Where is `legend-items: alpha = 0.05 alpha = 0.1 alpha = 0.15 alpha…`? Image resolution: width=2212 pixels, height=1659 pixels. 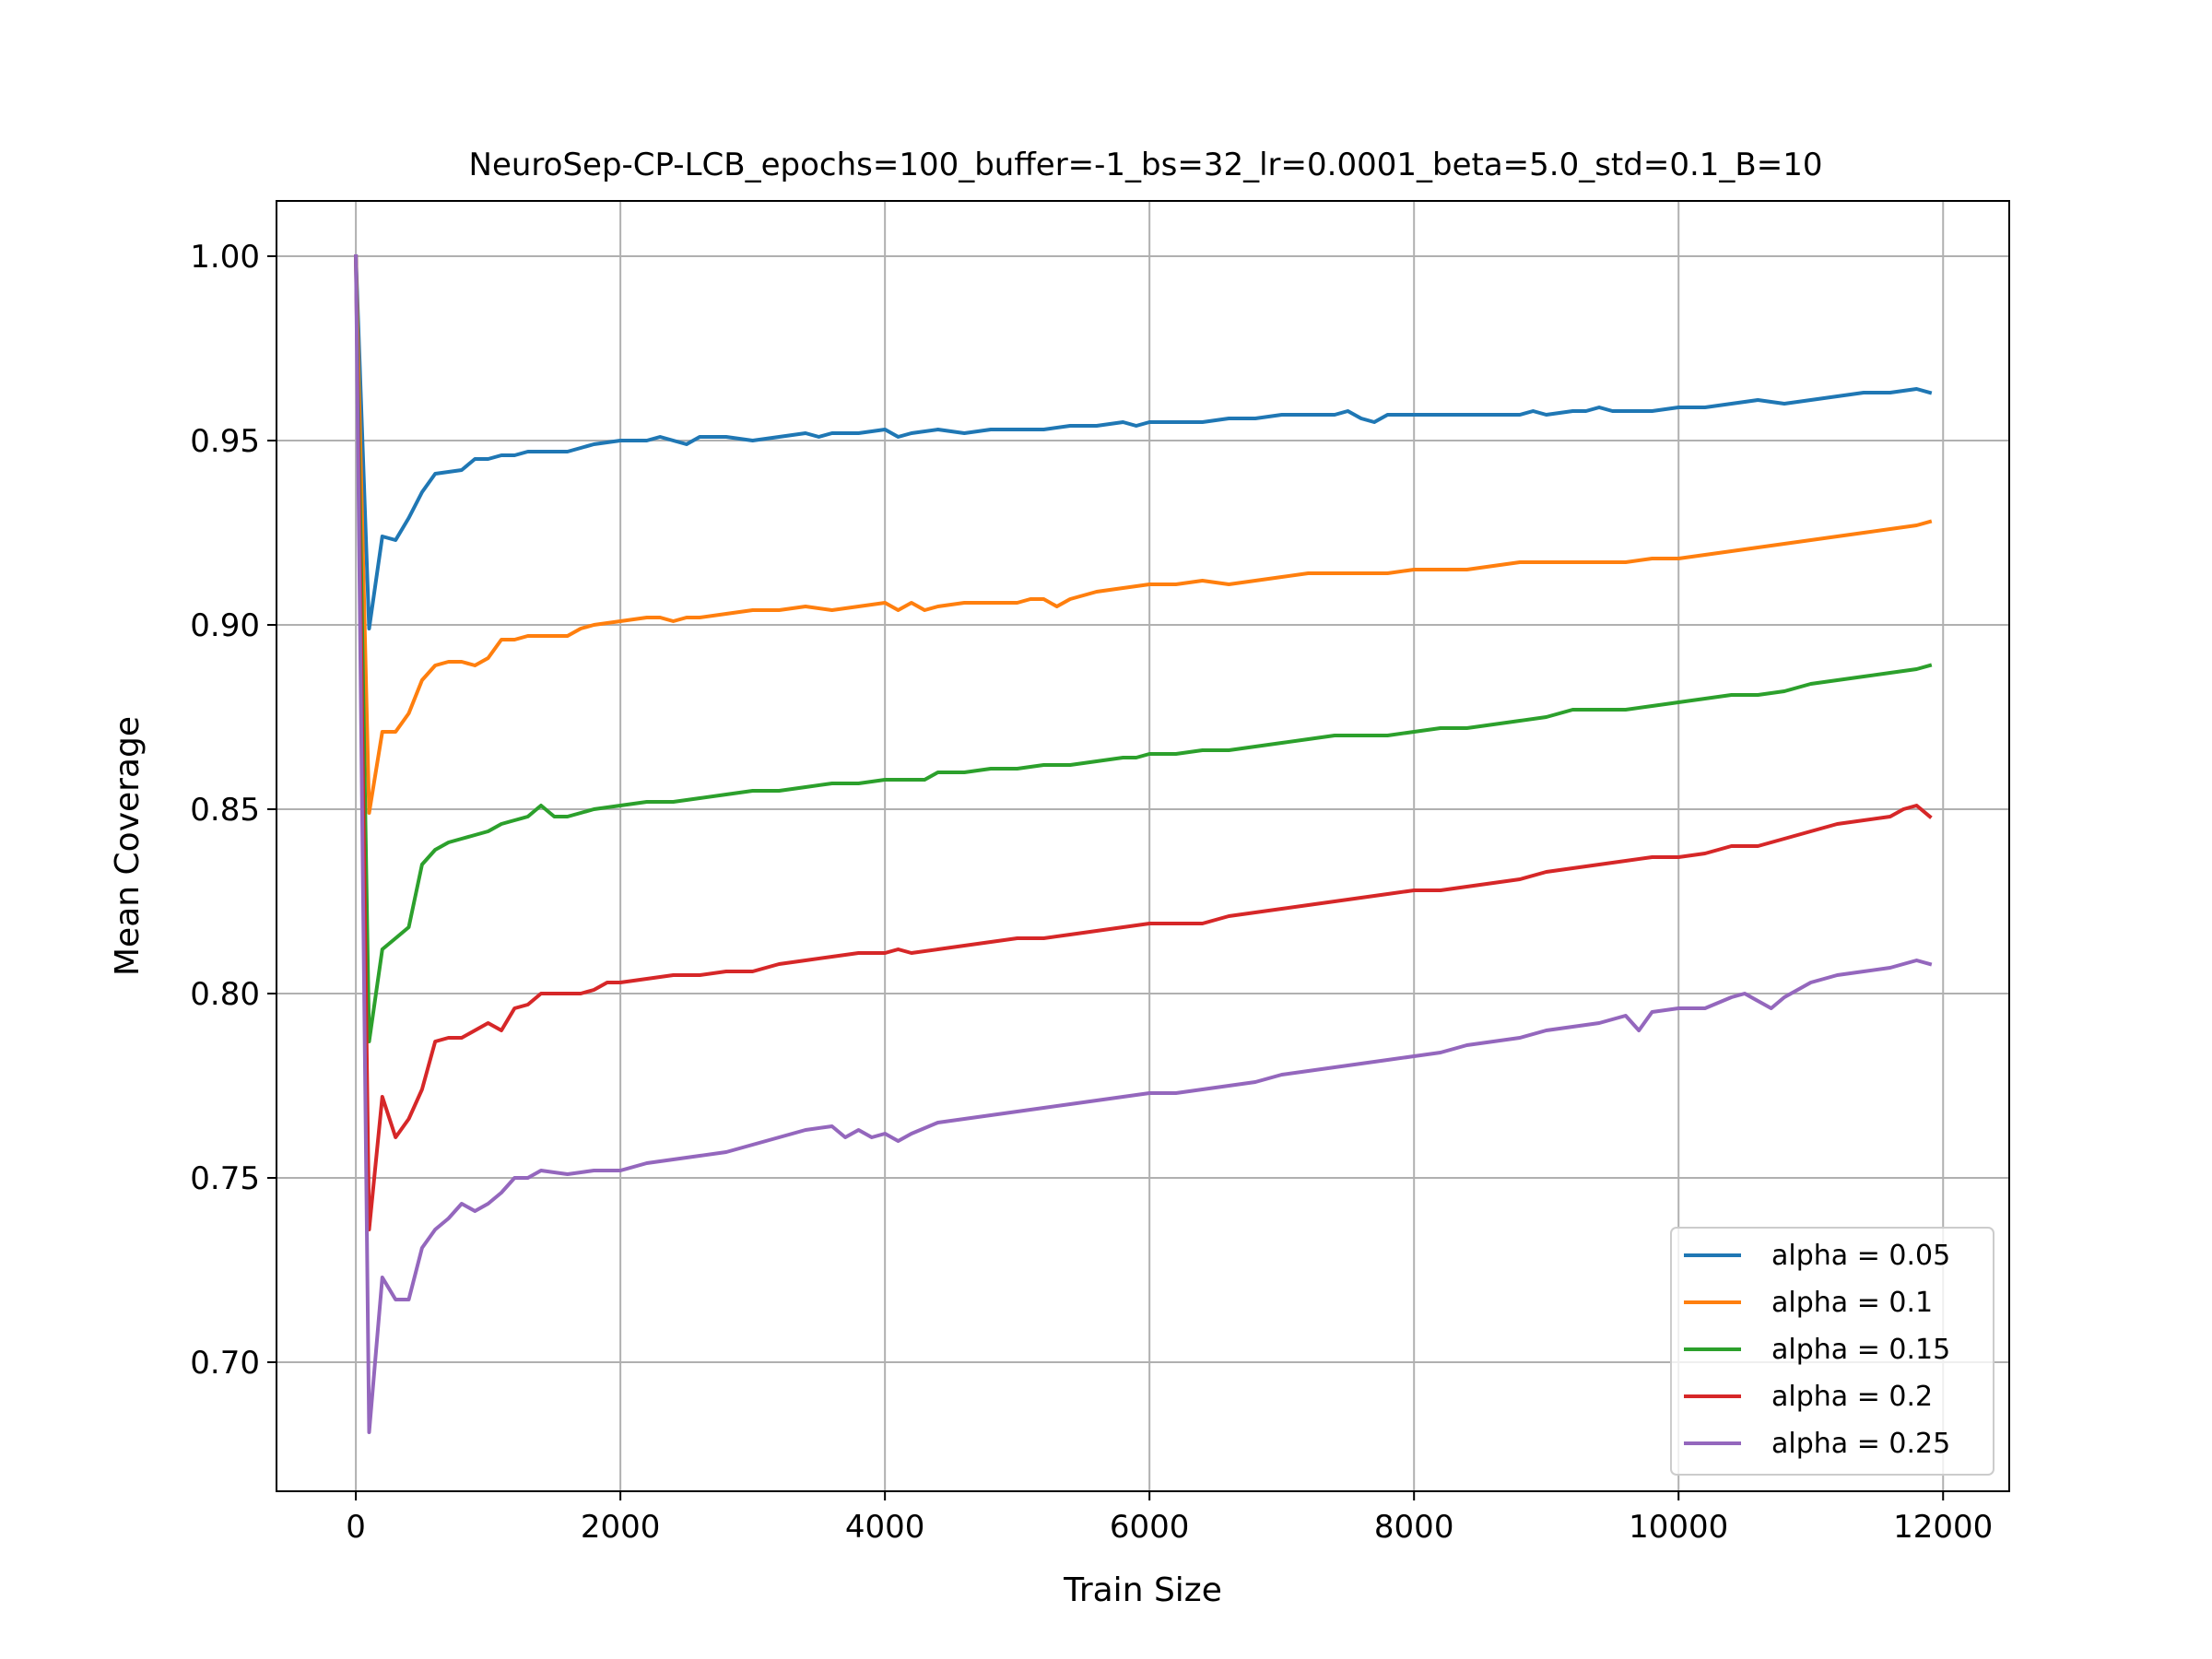 legend-items: alpha = 0.05 alpha = 0.1 alpha = 0.15 alpha… is located at coordinates (1817, 1350).